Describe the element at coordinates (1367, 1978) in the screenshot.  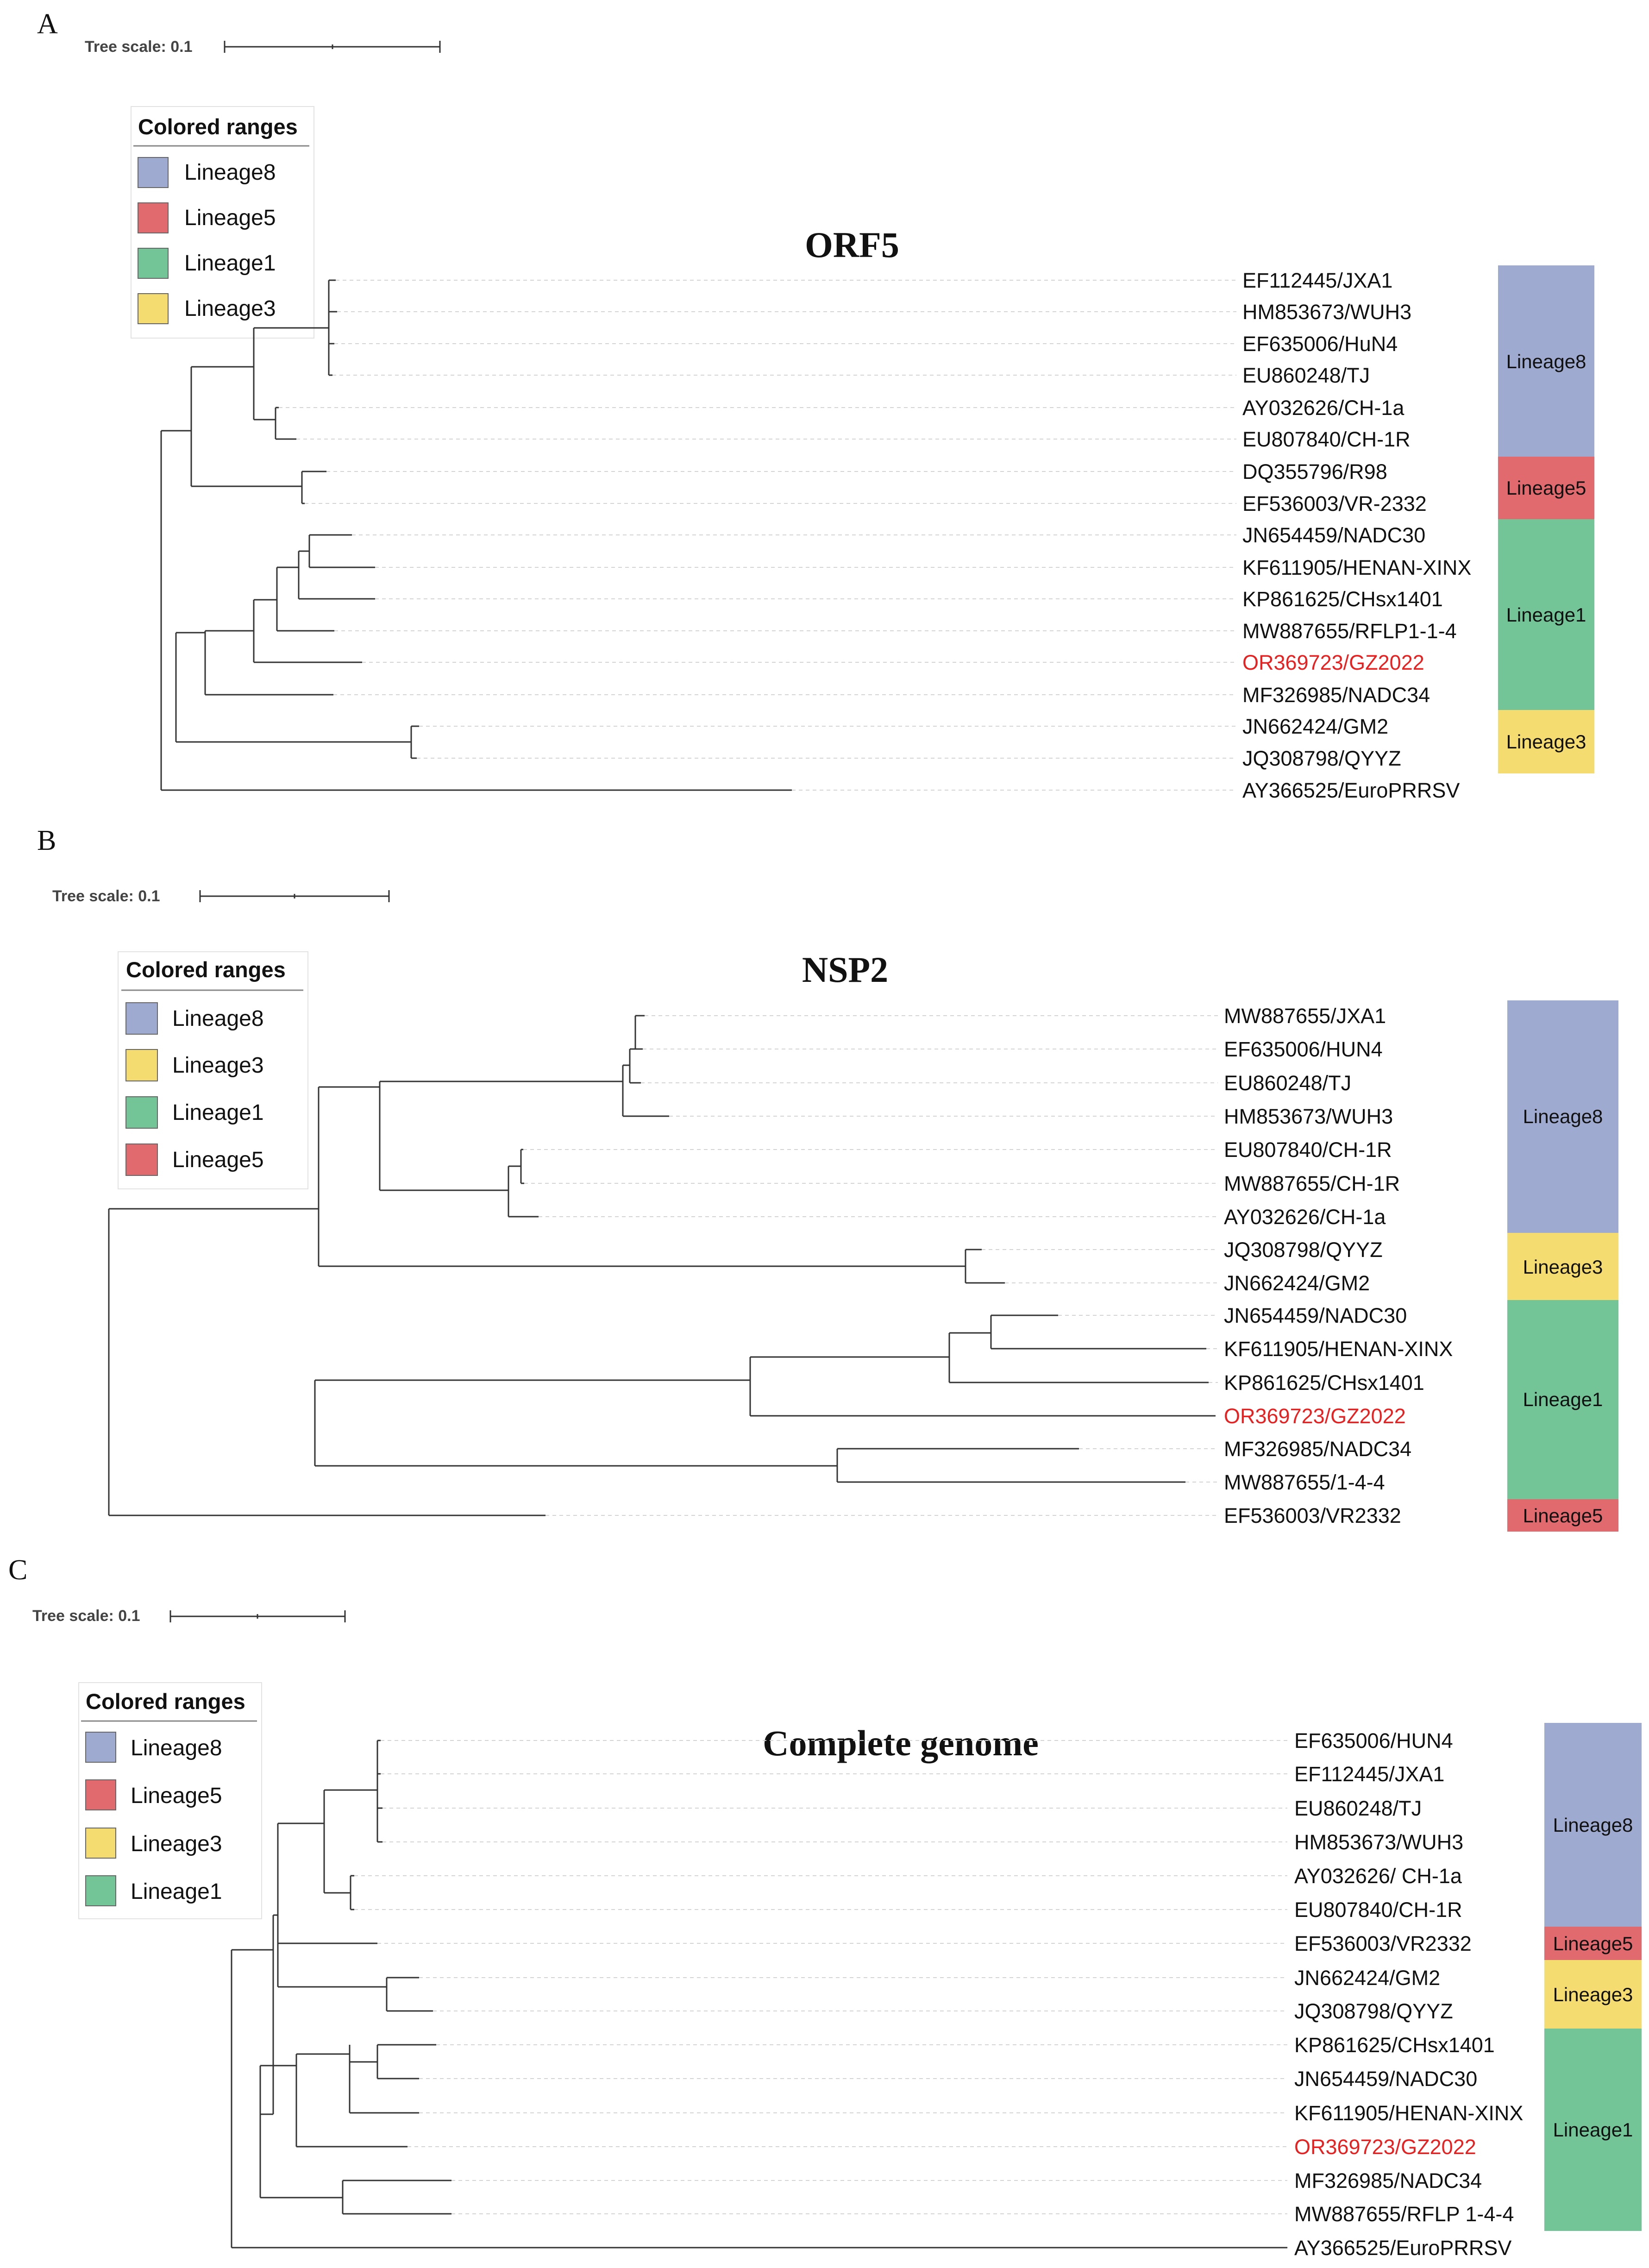
I see `leaf-label-c: JN662424/GM2` at that location.